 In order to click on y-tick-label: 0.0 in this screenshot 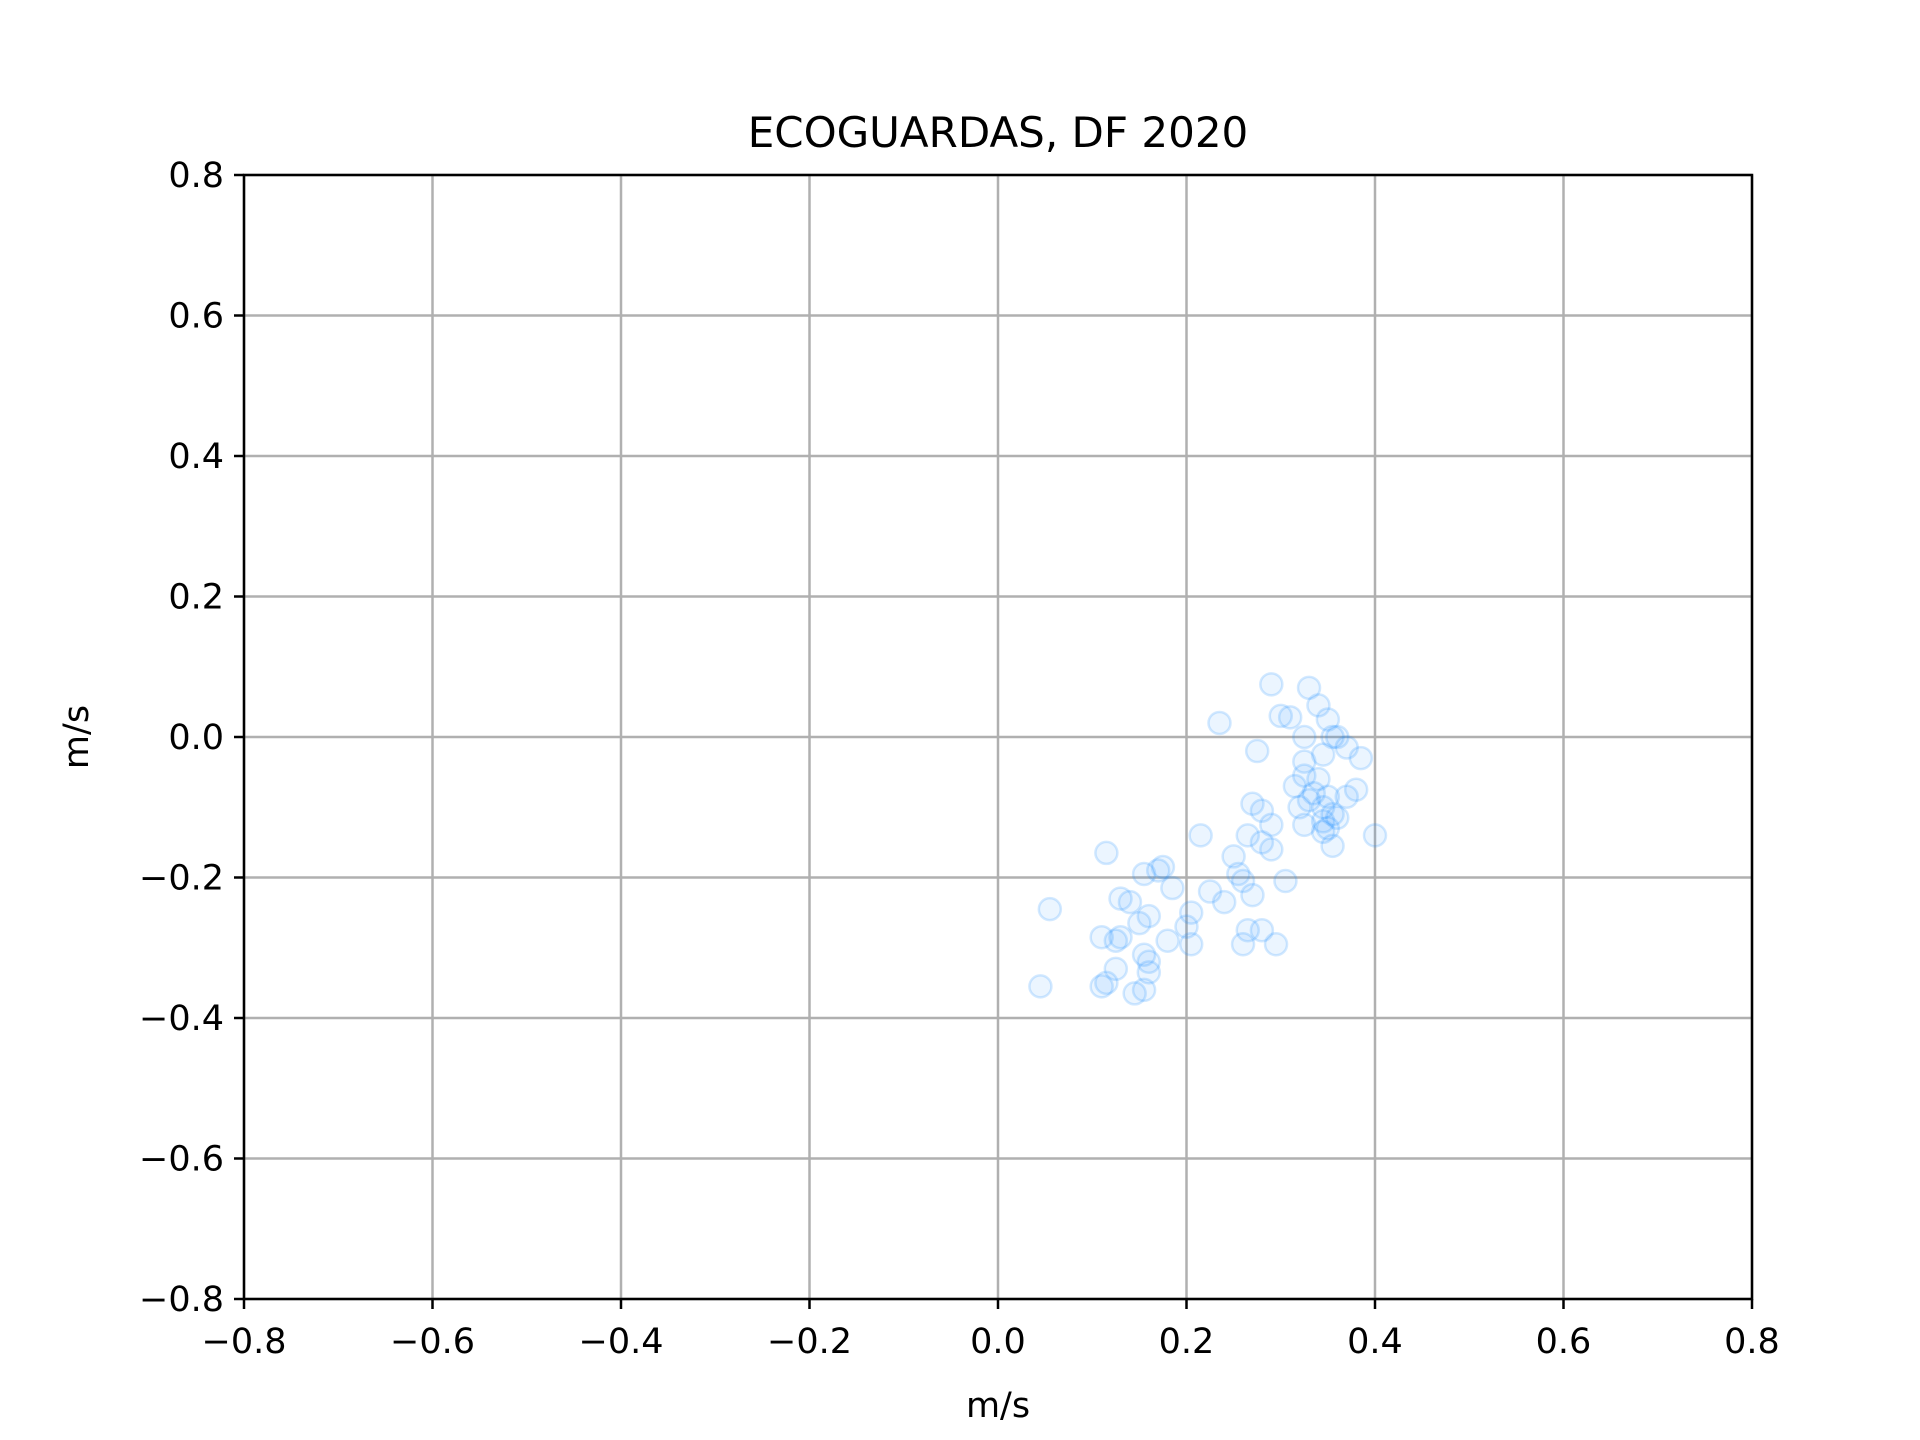, I will do `click(196, 738)`.